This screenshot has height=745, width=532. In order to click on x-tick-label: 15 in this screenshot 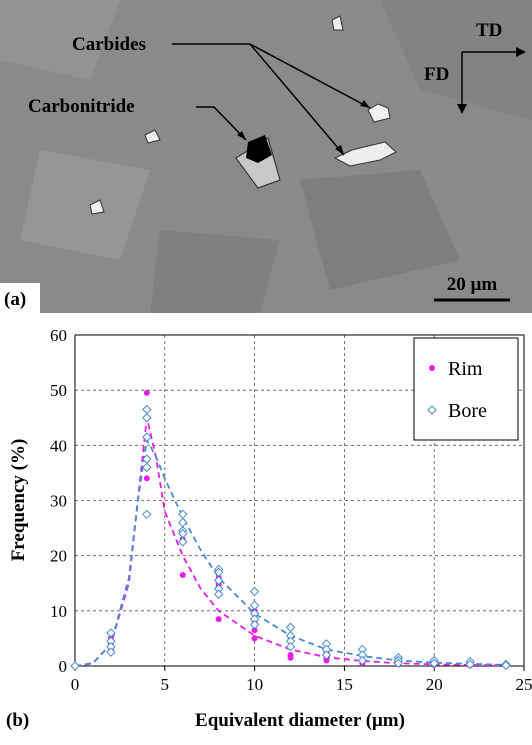, I will do `click(344, 684)`.